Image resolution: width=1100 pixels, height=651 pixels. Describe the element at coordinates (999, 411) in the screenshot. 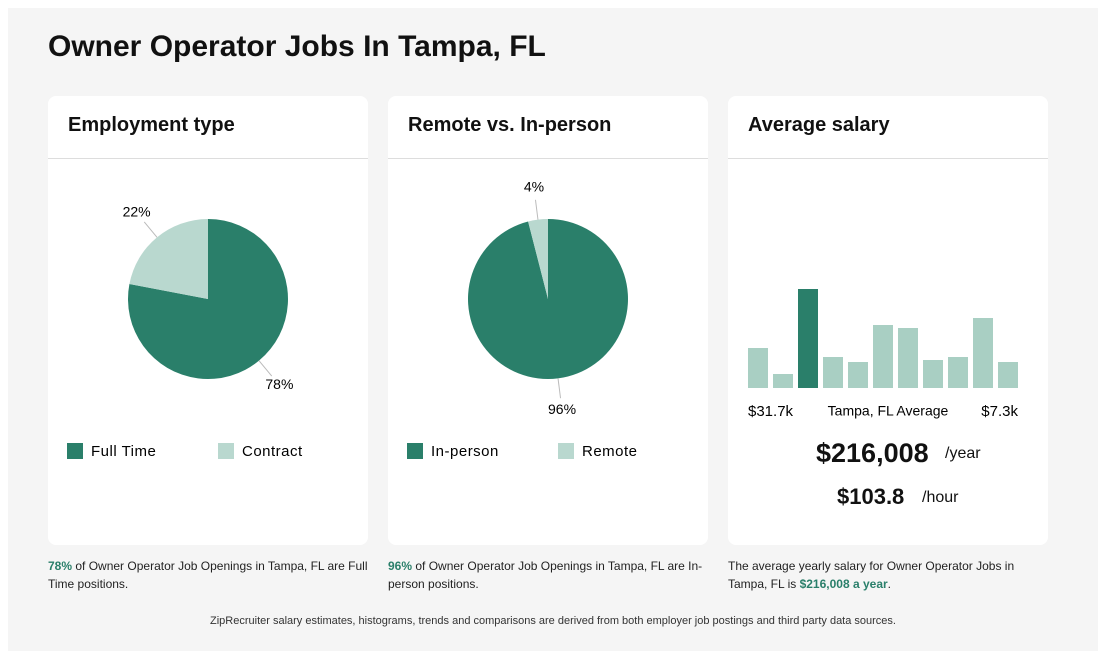

I see `range-max: $7.3k` at that location.